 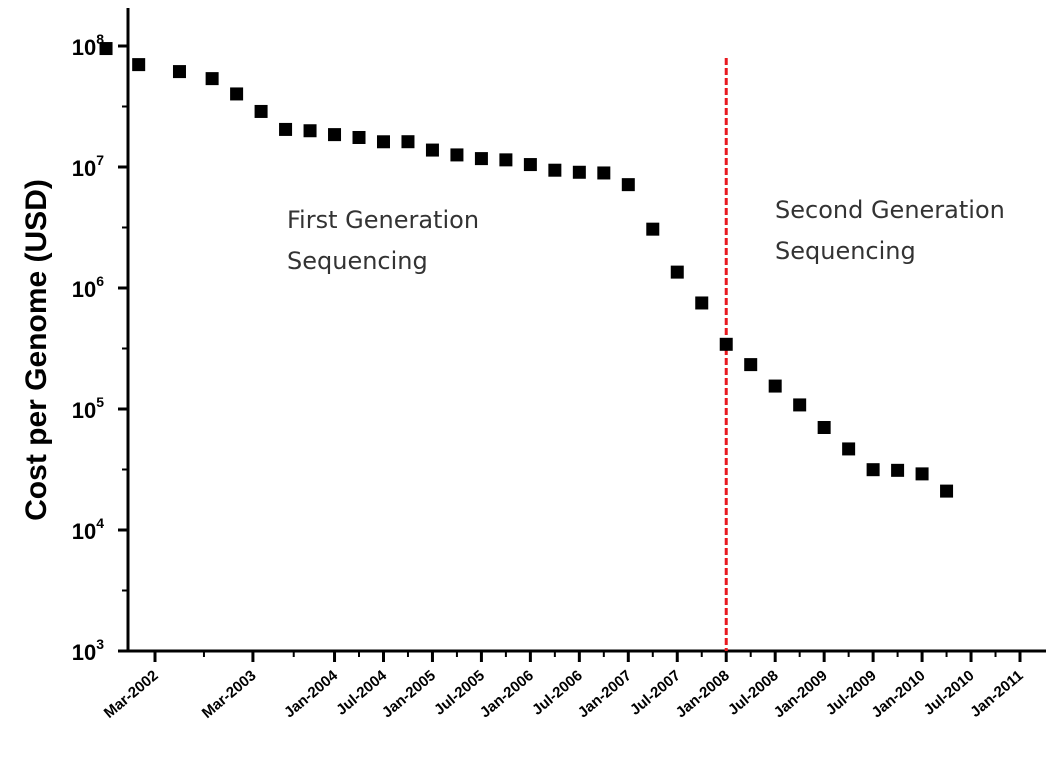 What do you see at coordinates (88, 45) in the screenshot?
I see `y-tick-label: 10⁸` at bounding box center [88, 45].